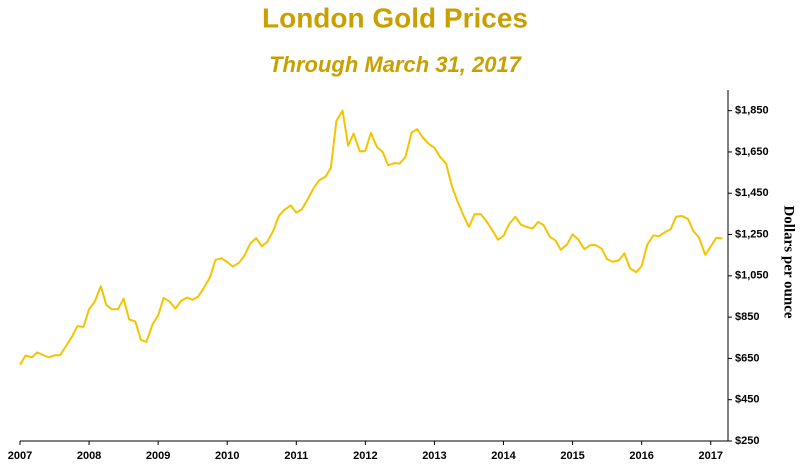  Describe the element at coordinates (752, 152) in the screenshot. I see `y-tick-label: $1,650` at that location.